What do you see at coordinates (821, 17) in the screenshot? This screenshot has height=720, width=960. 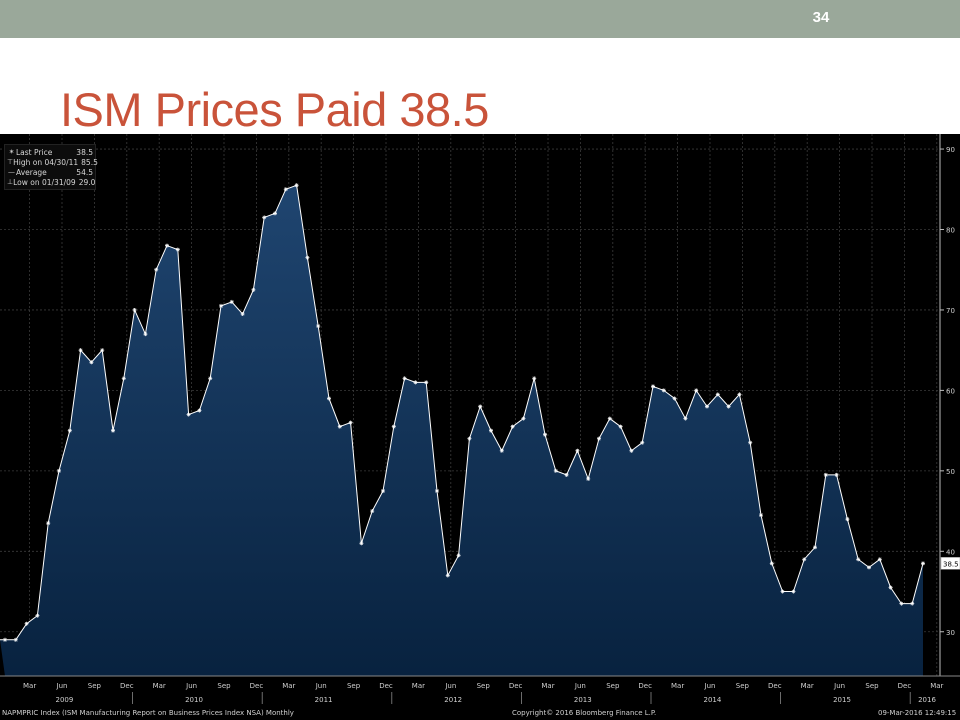 I see `slide-number: 34` at bounding box center [821, 17].